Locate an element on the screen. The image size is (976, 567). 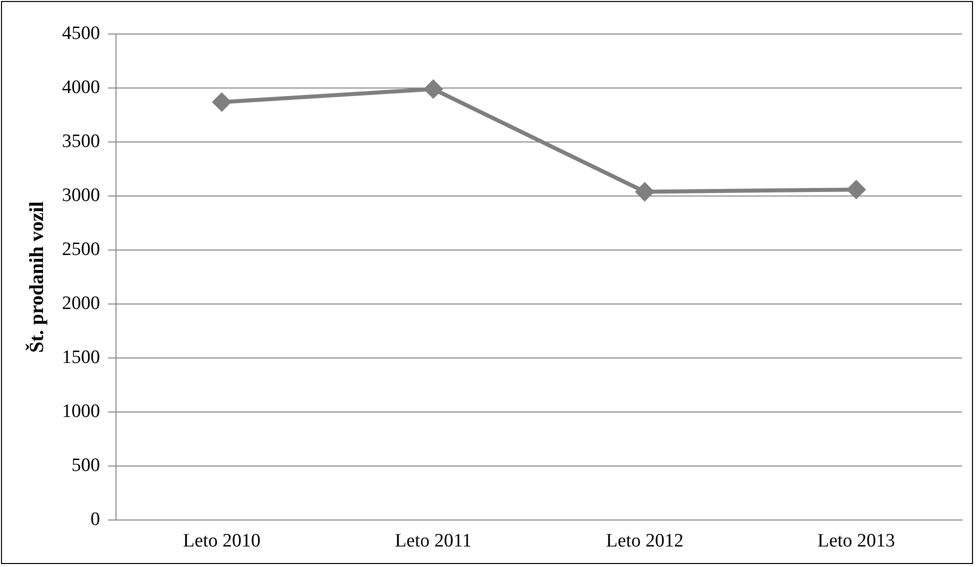
y-tick-label: 2000 is located at coordinates (81, 303).